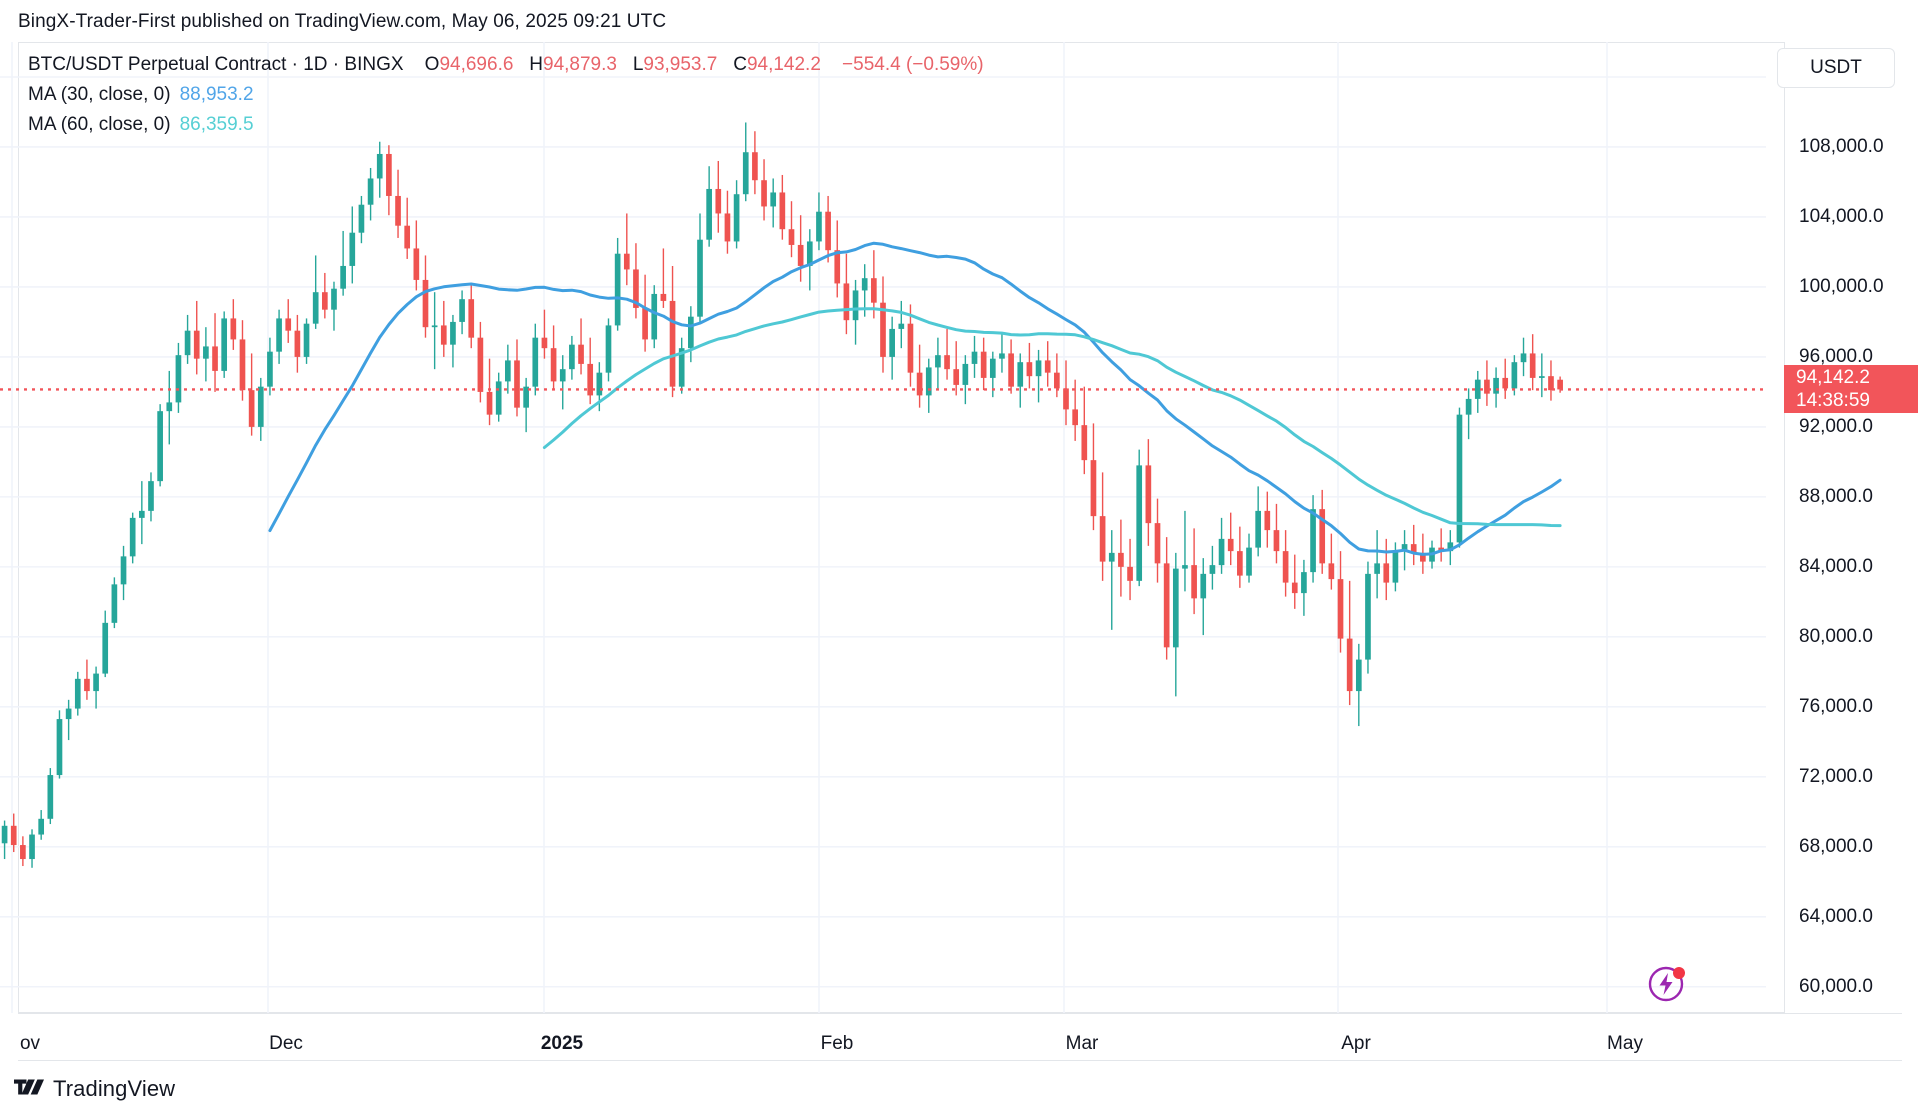 This screenshot has height=1119, width=1920. I want to click on symbol-label: BTC/USDT Perpetual Contract · 1D · BINGX, so click(216, 64).